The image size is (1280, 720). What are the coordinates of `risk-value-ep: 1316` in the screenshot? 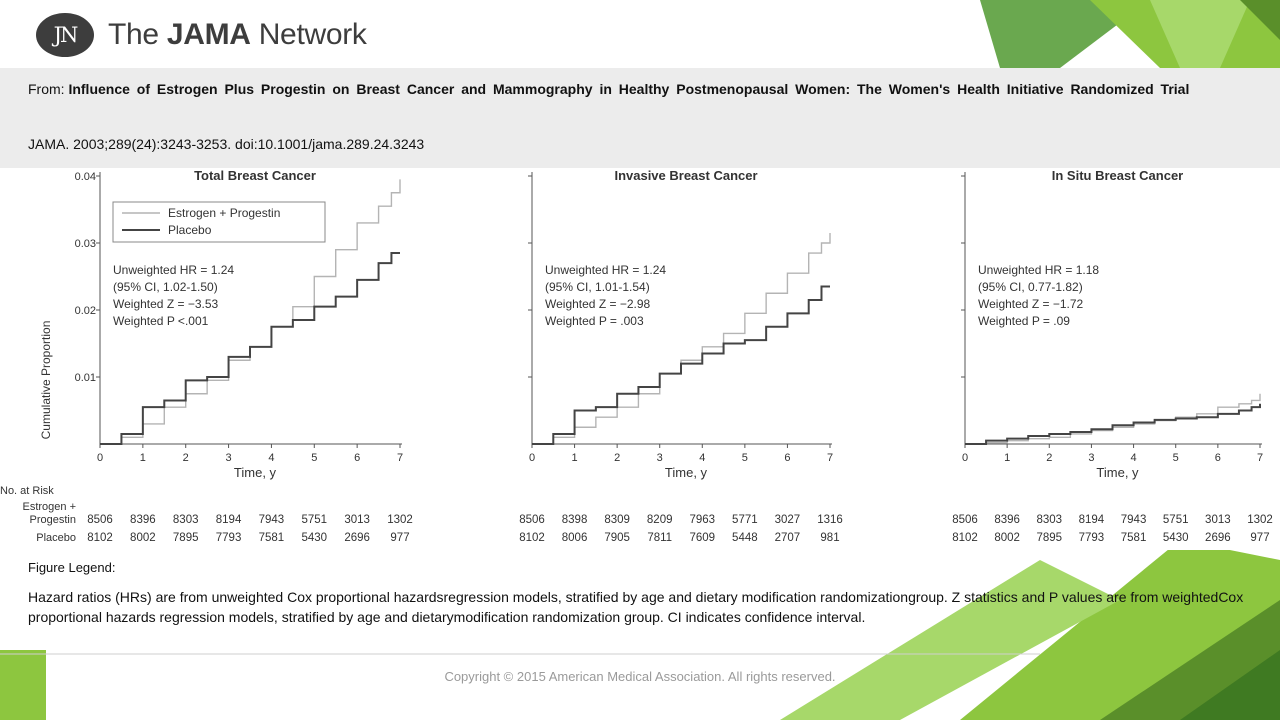 It's located at (830, 520).